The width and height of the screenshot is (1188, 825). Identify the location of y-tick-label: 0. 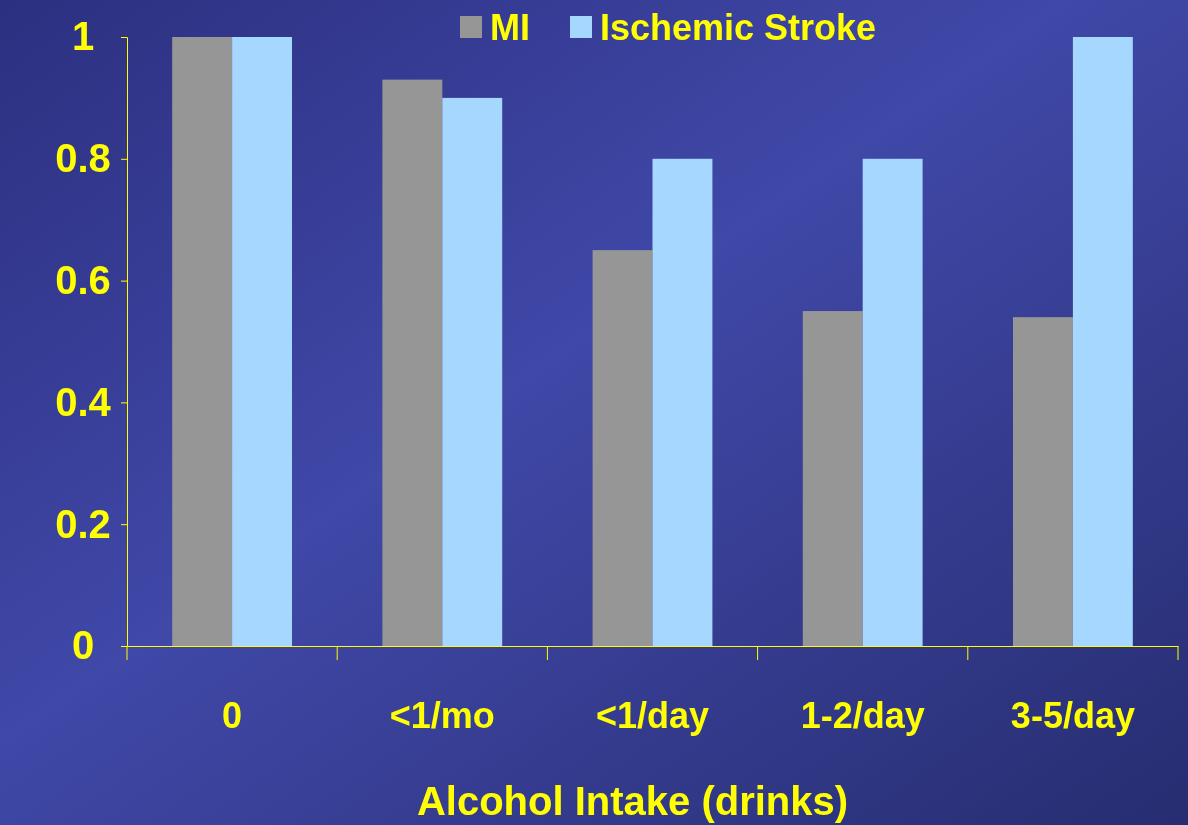
(83, 645).